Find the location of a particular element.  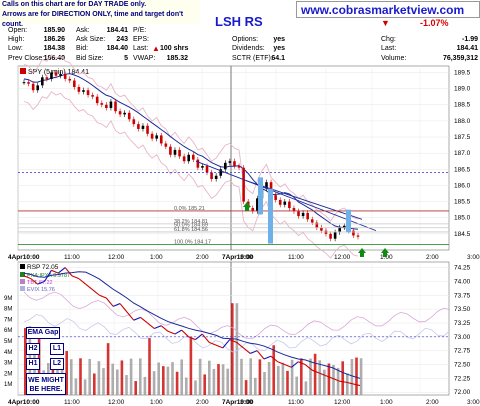

pe-label: P/E: is located at coordinates (140, 30).